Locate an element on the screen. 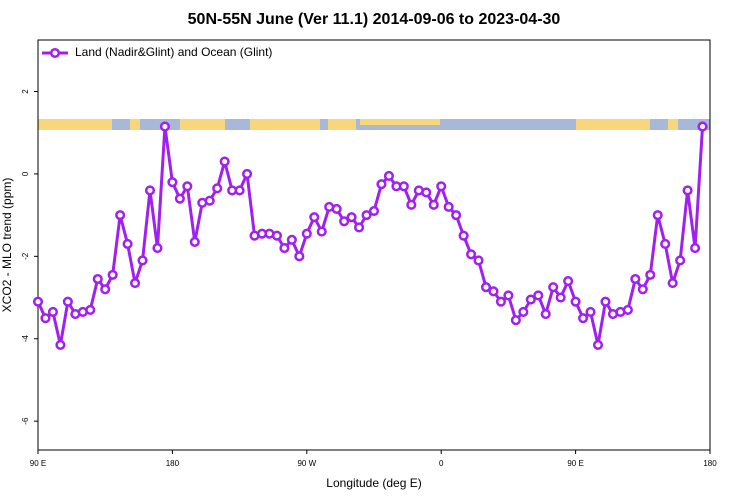 The height and width of the screenshot is (500, 750). legend-label: Land (Nadir&Glint) and Ocean (Glint) is located at coordinates (173, 52).